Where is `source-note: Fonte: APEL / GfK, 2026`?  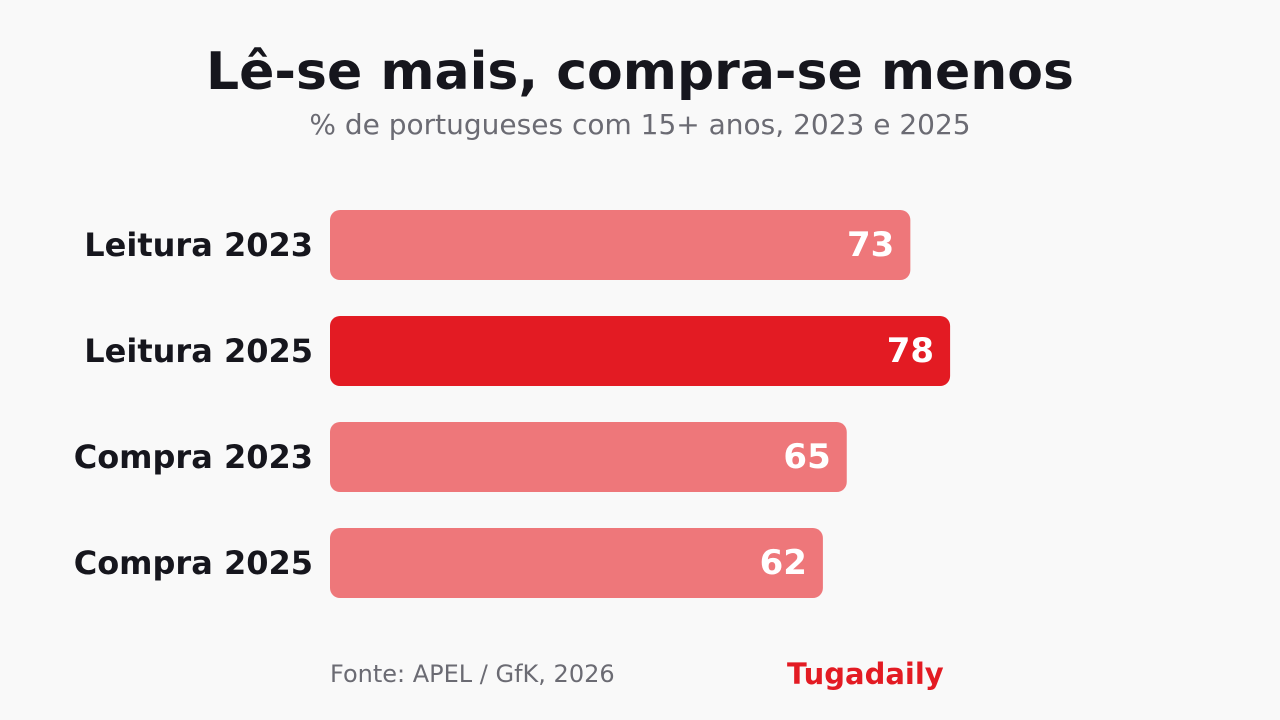 source-note: Fonte: APEL / GfK, 2026 is located at coordinates (472, 674).